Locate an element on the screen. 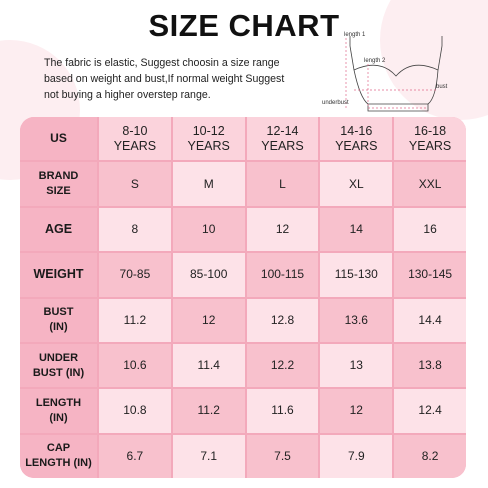 This screenshot has width=488, height=488. value-cell: 12.8 is located at coordinates (282, 320).